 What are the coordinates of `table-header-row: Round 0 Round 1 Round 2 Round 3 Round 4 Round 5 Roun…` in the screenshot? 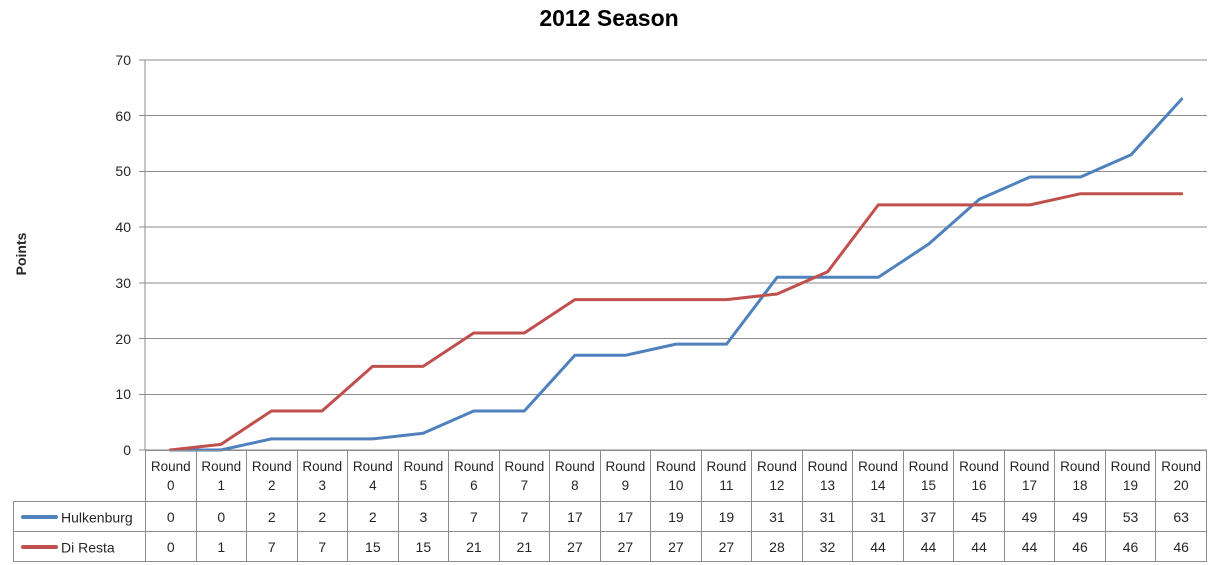 It's located at (610, 476).